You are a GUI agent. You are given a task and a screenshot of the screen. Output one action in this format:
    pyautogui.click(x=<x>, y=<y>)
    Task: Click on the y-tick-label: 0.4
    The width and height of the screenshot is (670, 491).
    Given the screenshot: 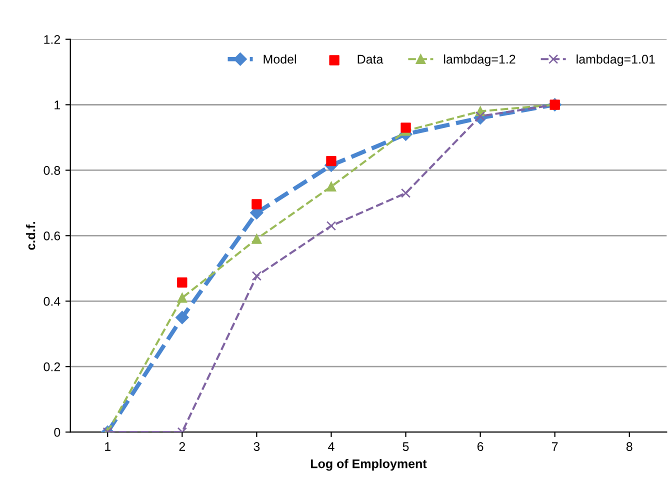 What is the action you would take?
    pyautogui.click(x=52, y=301)
    